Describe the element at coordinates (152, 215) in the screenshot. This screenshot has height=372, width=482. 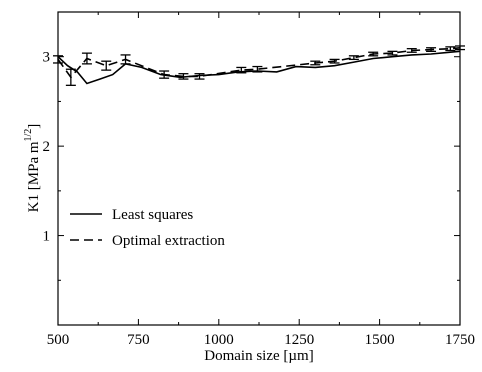
I see `legend-label-least-squares: Least squares` at that location.